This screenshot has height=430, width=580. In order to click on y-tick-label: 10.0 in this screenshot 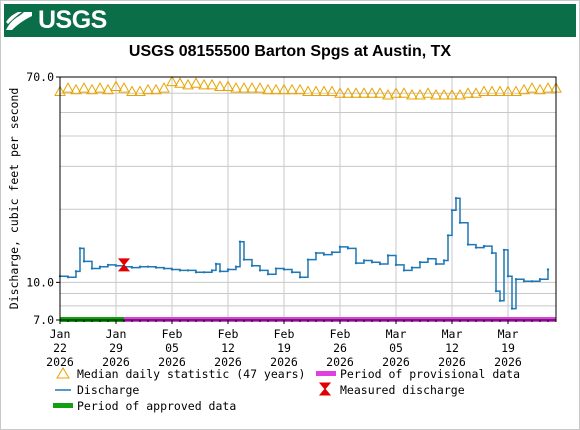, I will do `click(40, 282)`.